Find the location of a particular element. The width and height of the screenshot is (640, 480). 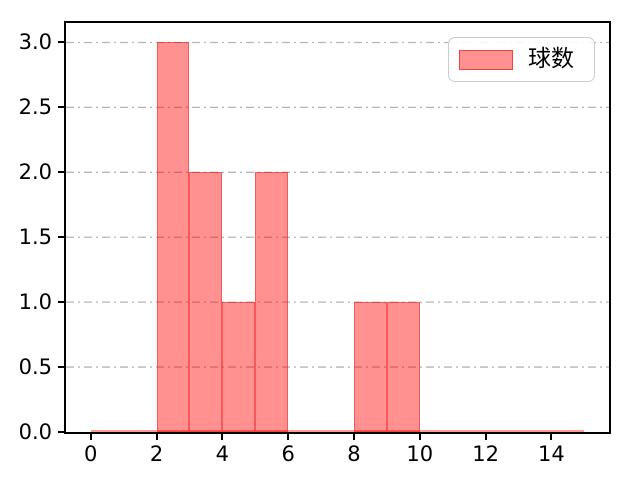

x-tick-label: 12 is located at coordinates (485, 454).